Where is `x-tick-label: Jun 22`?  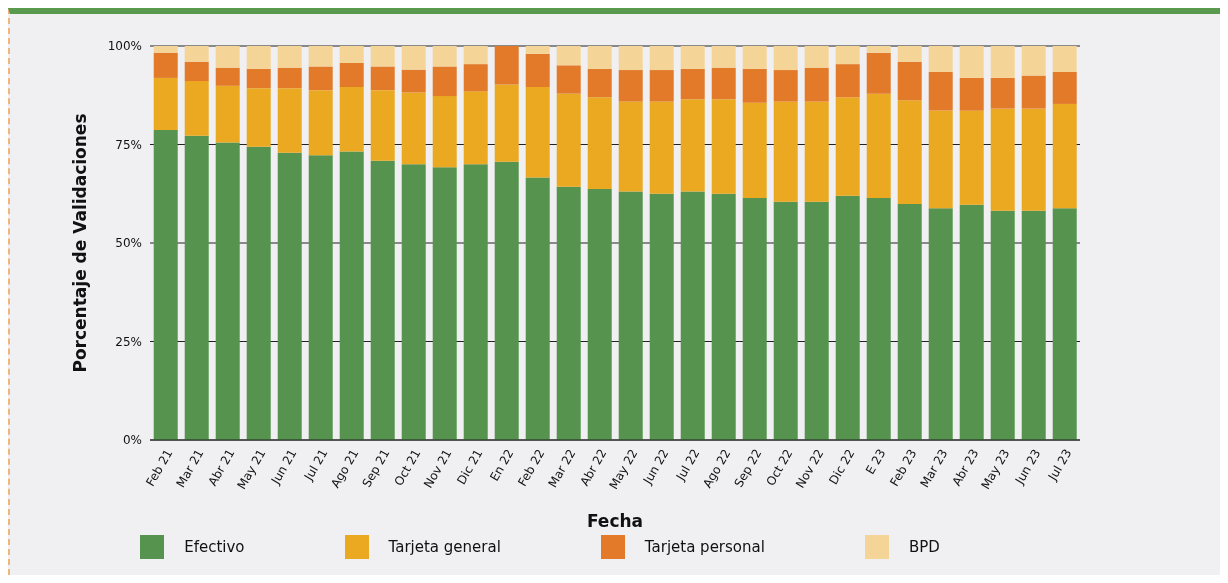 x-tick-label: Jun 22 is located at coordinates (655, 467).